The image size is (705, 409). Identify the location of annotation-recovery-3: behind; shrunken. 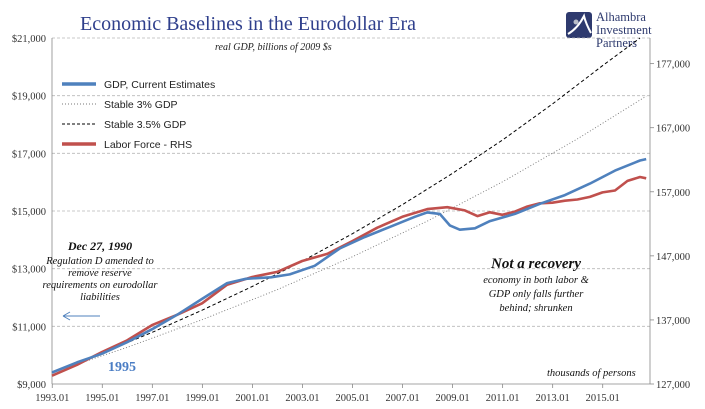
(535, 308).